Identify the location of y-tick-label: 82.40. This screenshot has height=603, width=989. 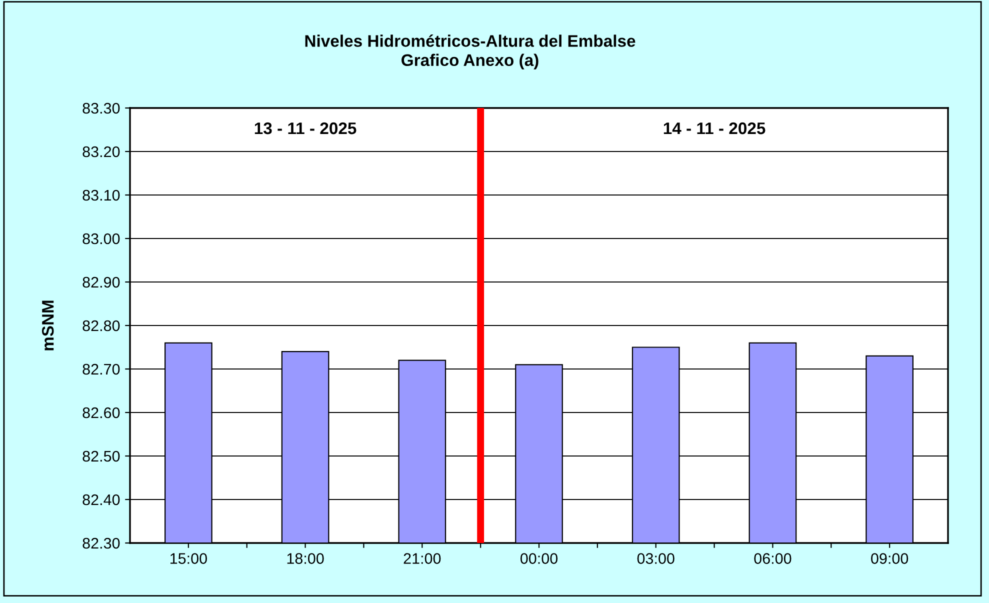
(101, 500).